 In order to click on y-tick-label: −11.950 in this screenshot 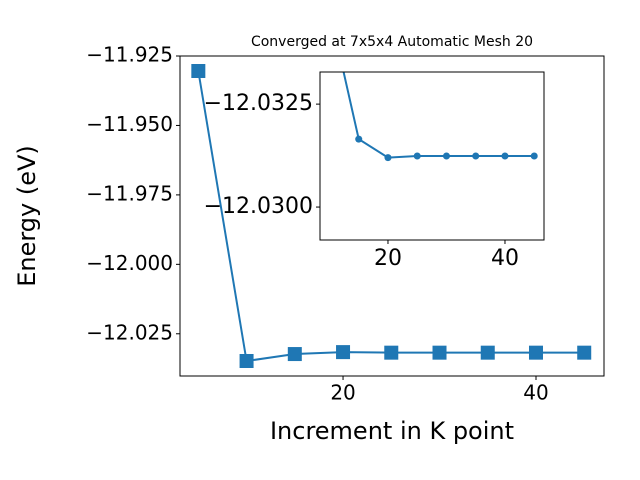, I will do `click(129, 124)`.